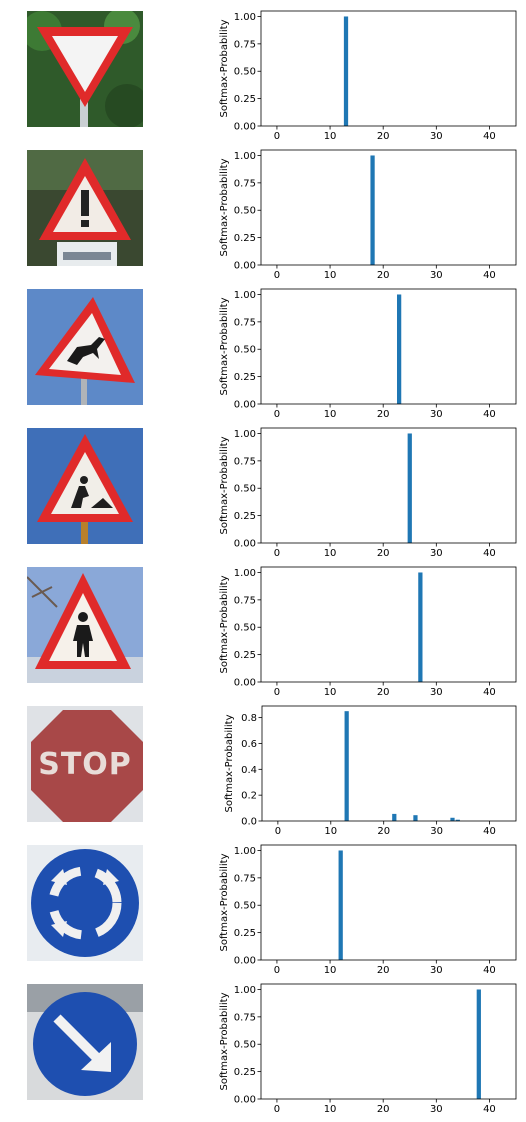  I want to click on wild-animals-crossing-sign-image, so click(85, 347).